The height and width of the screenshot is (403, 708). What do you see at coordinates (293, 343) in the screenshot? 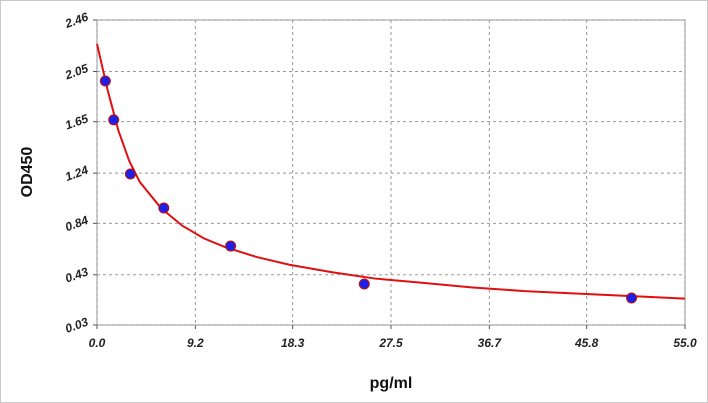
I see `x-tick-label: 18.3` at bounding box center [293, 343].